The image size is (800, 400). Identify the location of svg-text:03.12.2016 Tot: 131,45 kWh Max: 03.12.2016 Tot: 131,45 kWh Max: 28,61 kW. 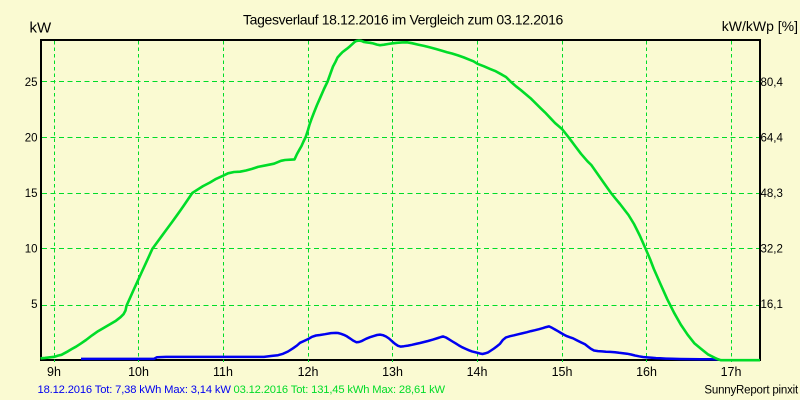
(340, 390).